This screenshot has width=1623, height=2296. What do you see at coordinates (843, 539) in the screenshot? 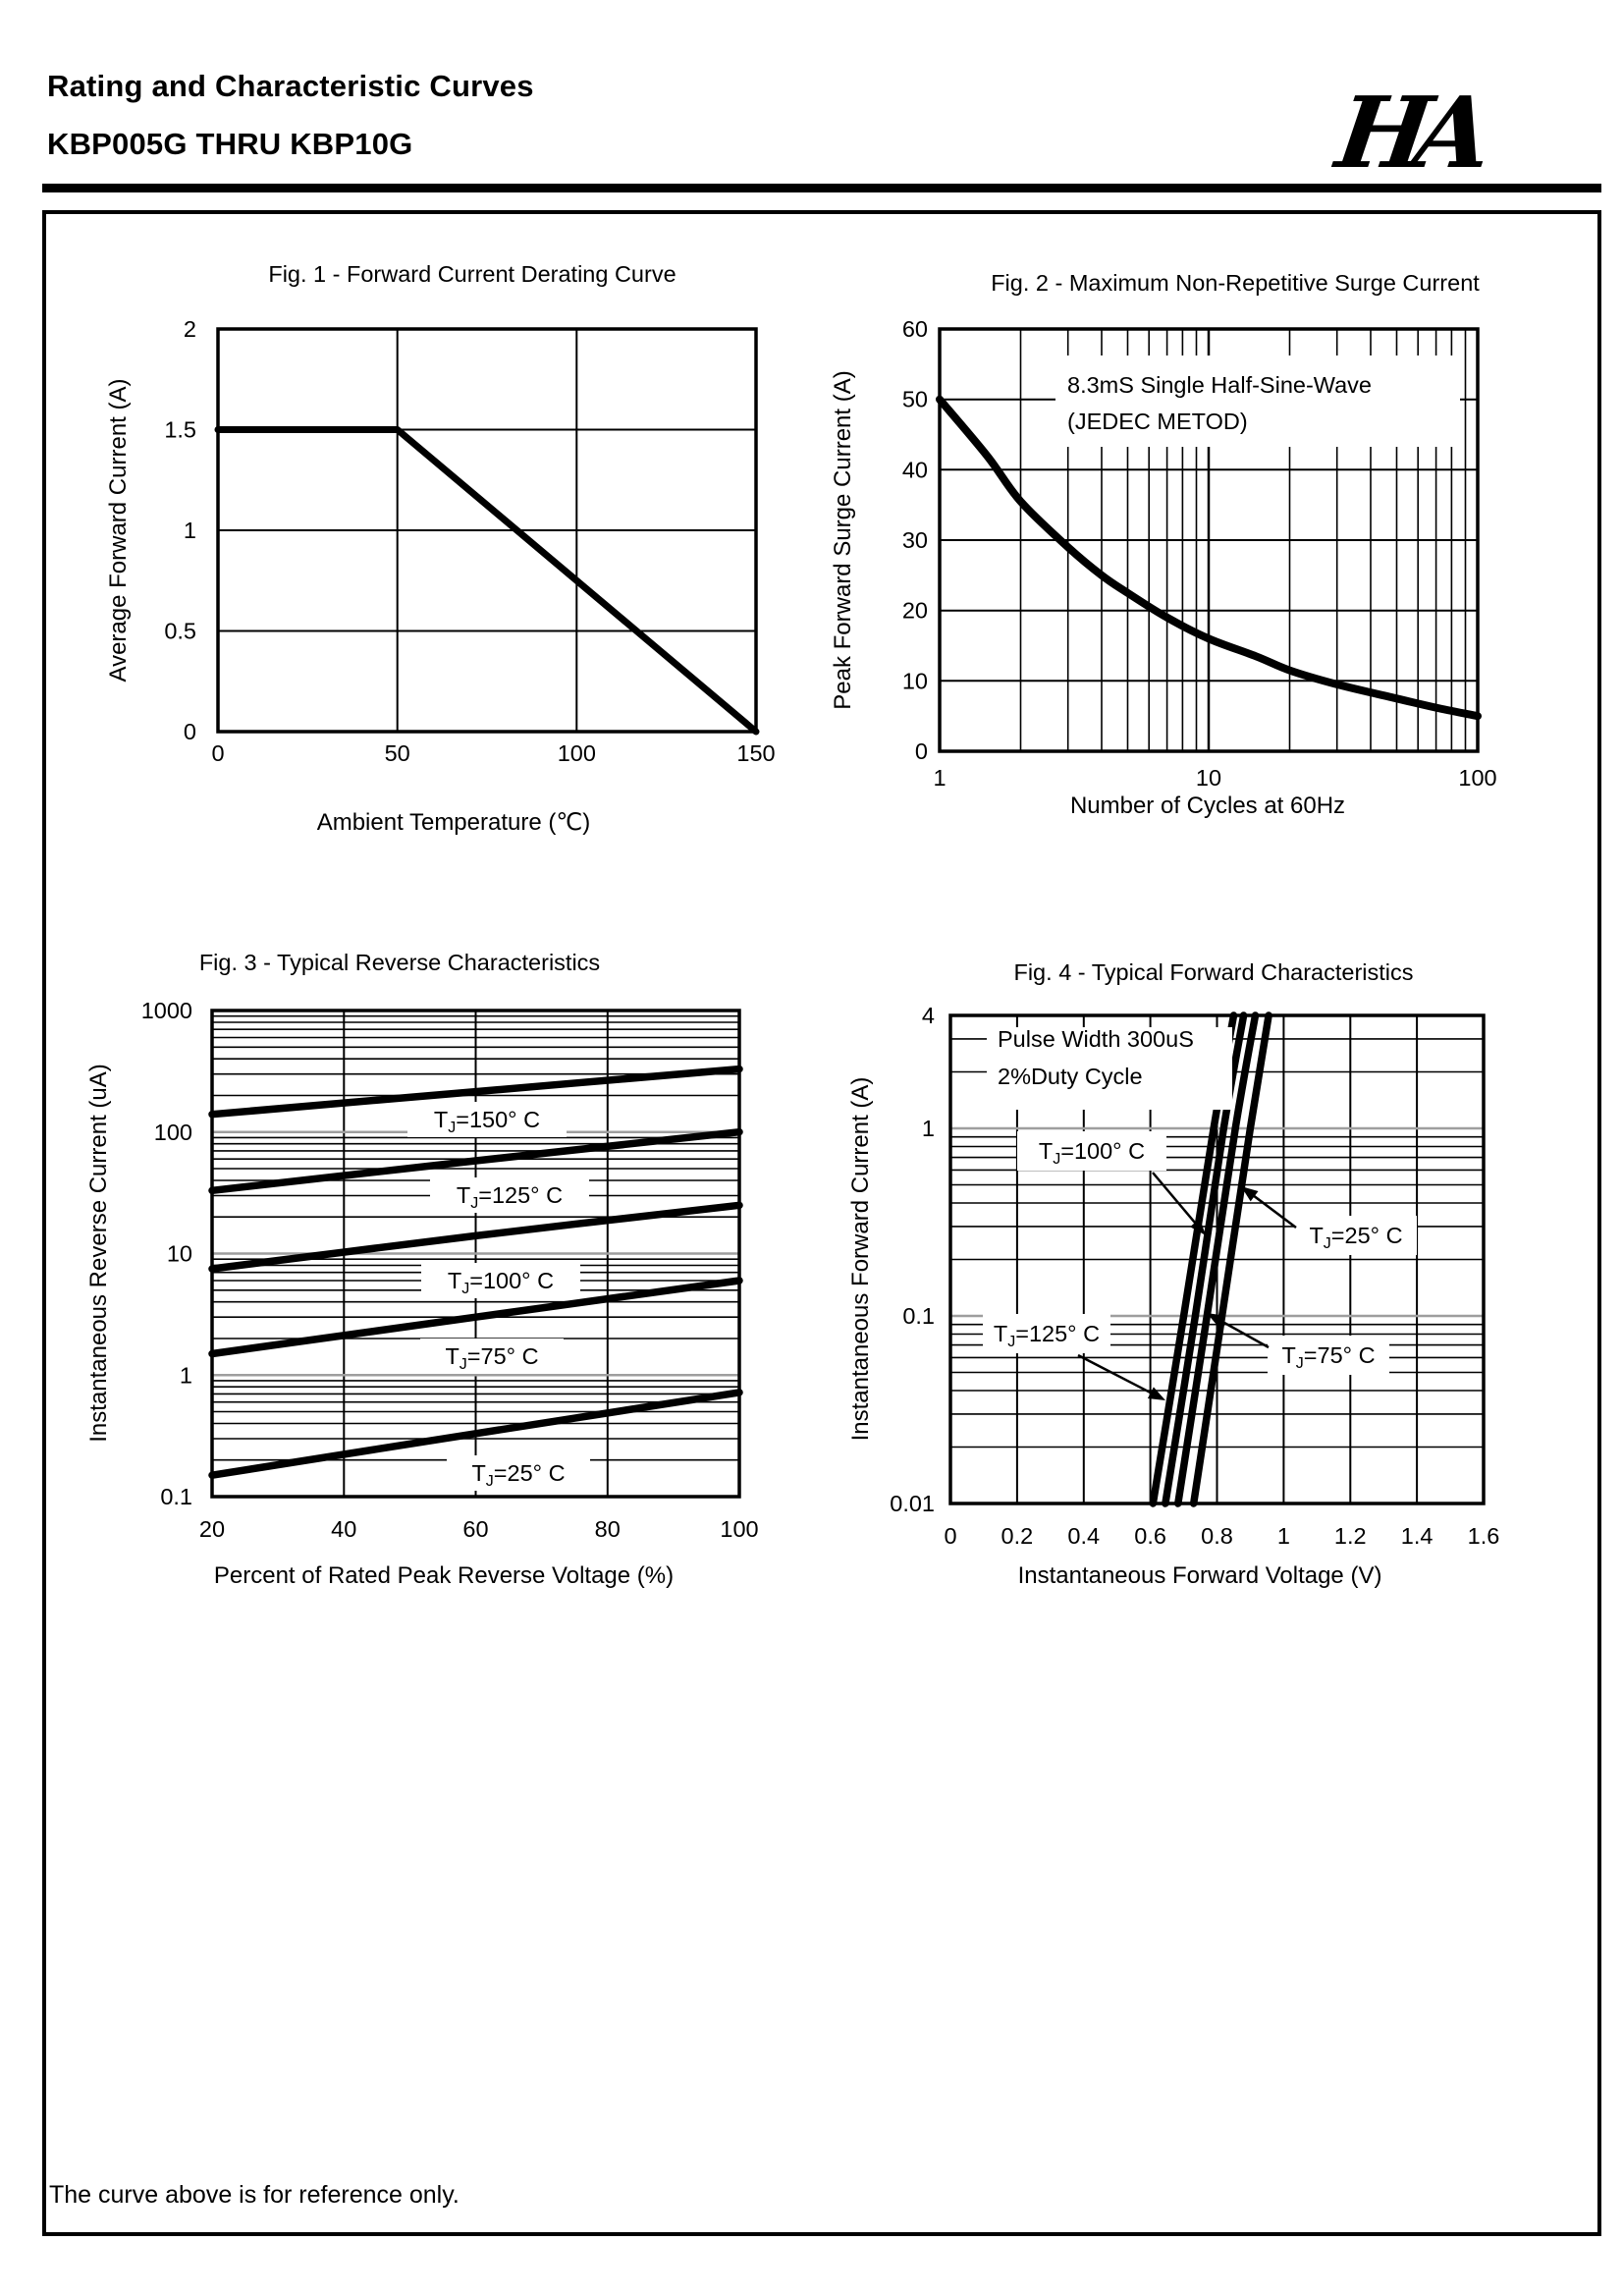
I see `chart-text: Peak Forward Surge Current (A)` at bounding box center [843, 539].